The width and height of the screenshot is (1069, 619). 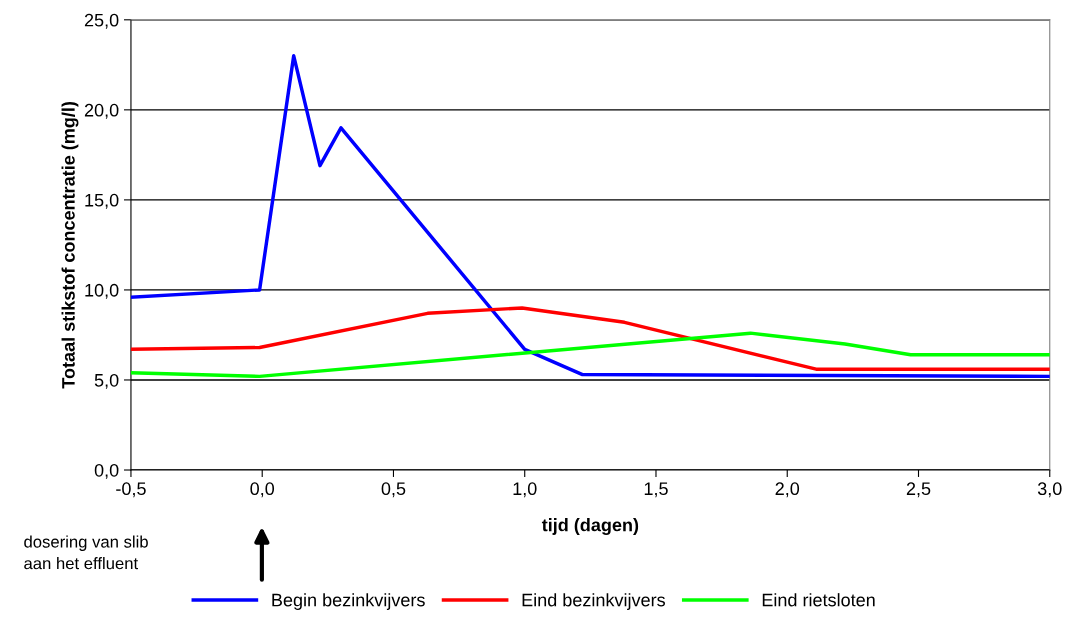 What do you see at coordinates (106, 471) in the screenshot?
I see `y-tick-label: 0,0` at bounding box center [106, 471].